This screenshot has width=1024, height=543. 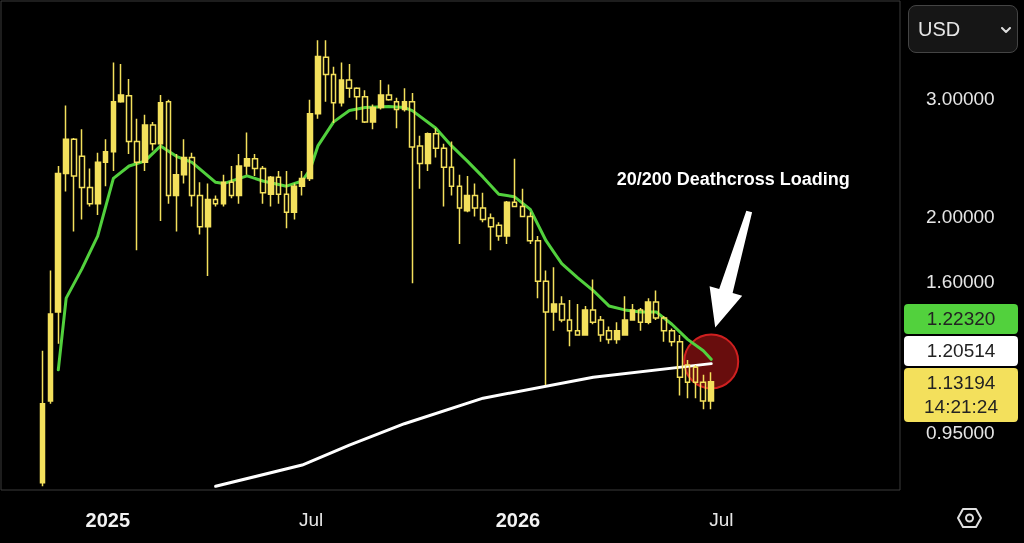 I want to click on line-series, so click(x=463, y=425).